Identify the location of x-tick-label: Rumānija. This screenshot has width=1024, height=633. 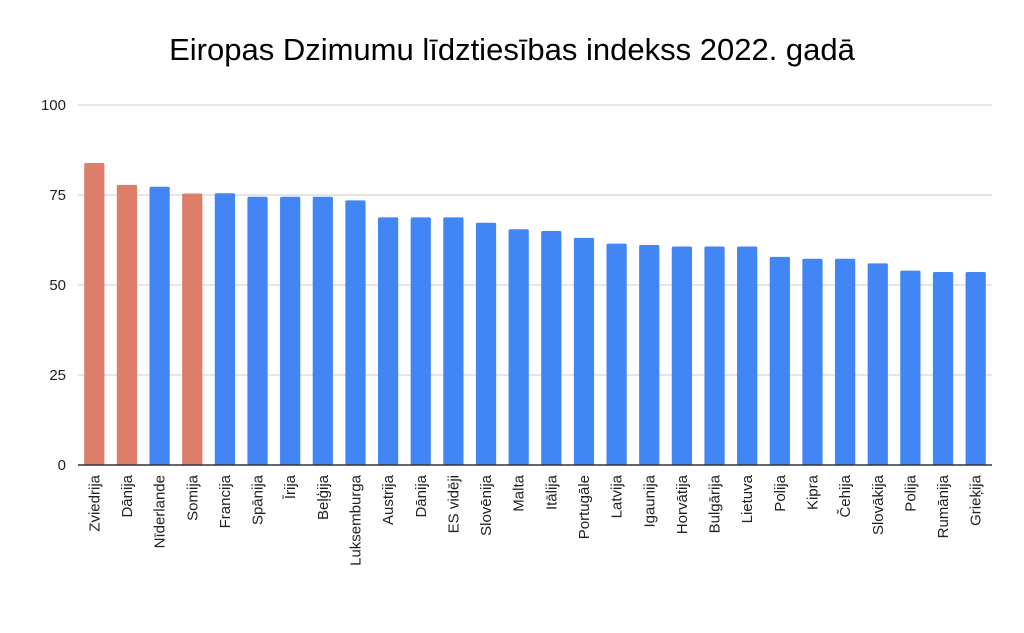
(943, 506).